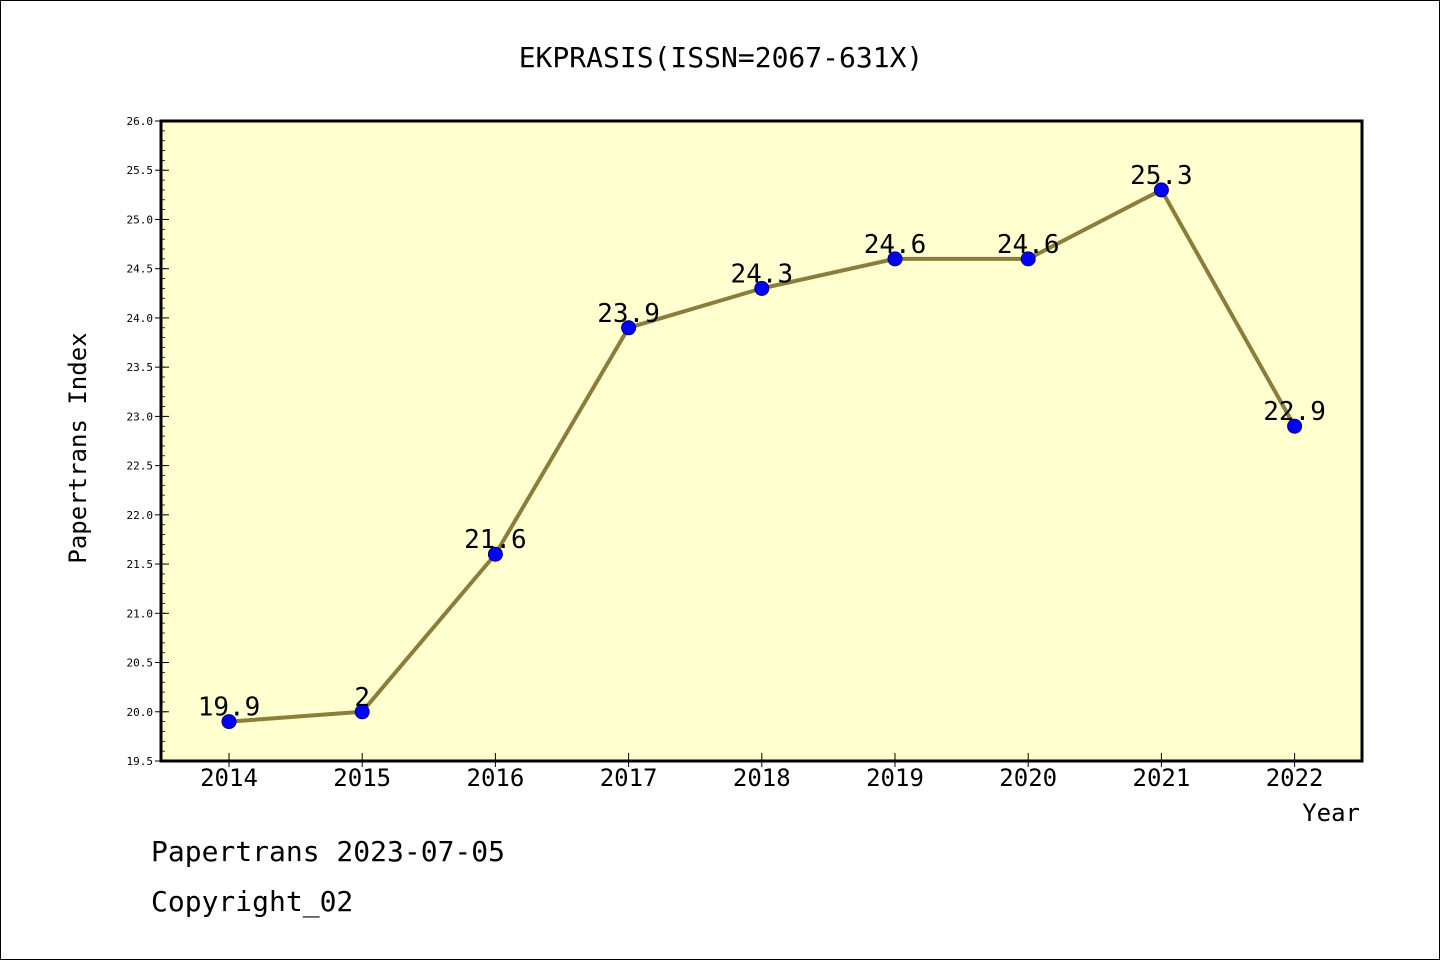 The width and height of the screenshot is (1440, 960). I want to click on y-tick-label: 20.0, so click(140, 712).